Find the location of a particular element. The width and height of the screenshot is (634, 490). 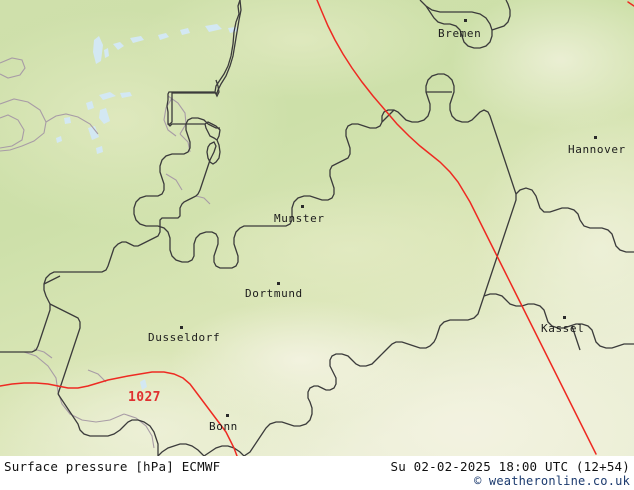

city-label-bonn: Bonn is located at coordinates (223, 426).